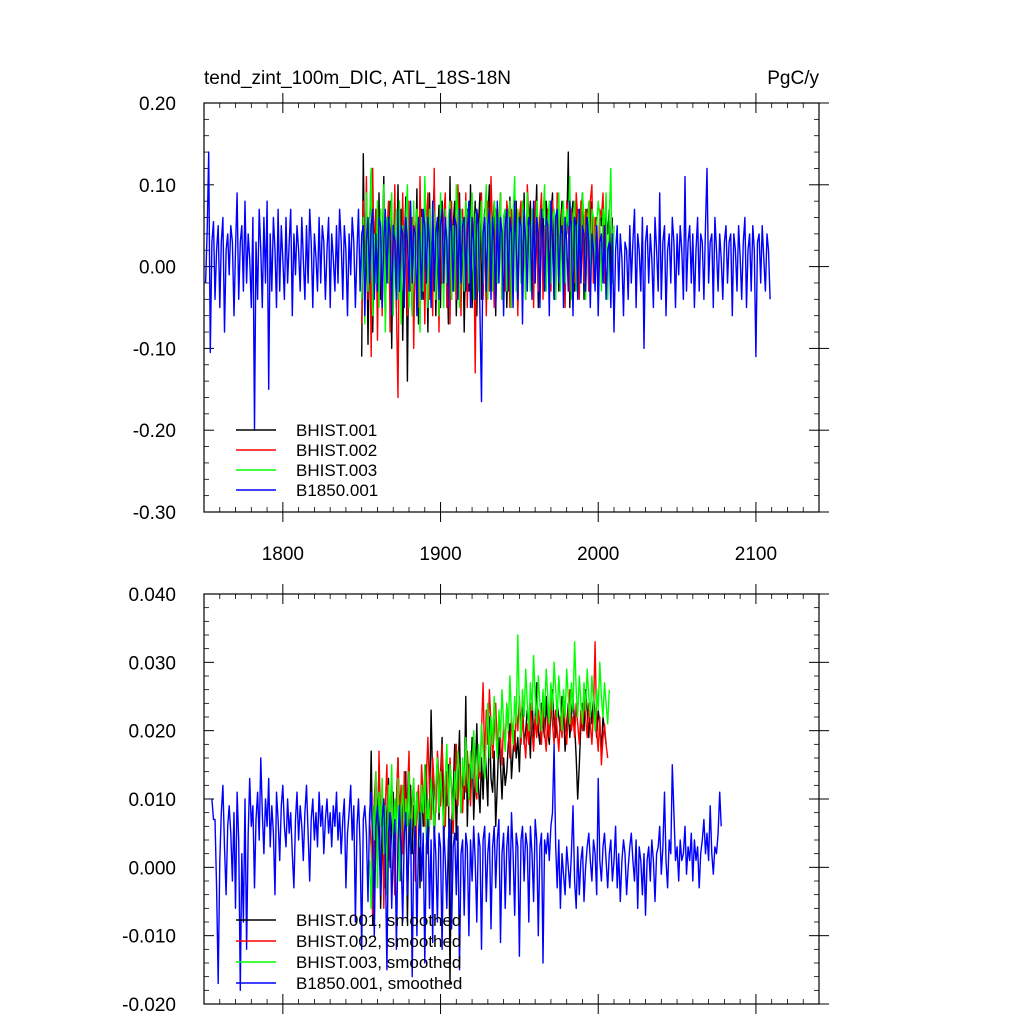  Describe the element at coordinates (378, 920) in the screenshot. I see `bottom-legend-label-0: BHIST.001, smoothed` at that location.